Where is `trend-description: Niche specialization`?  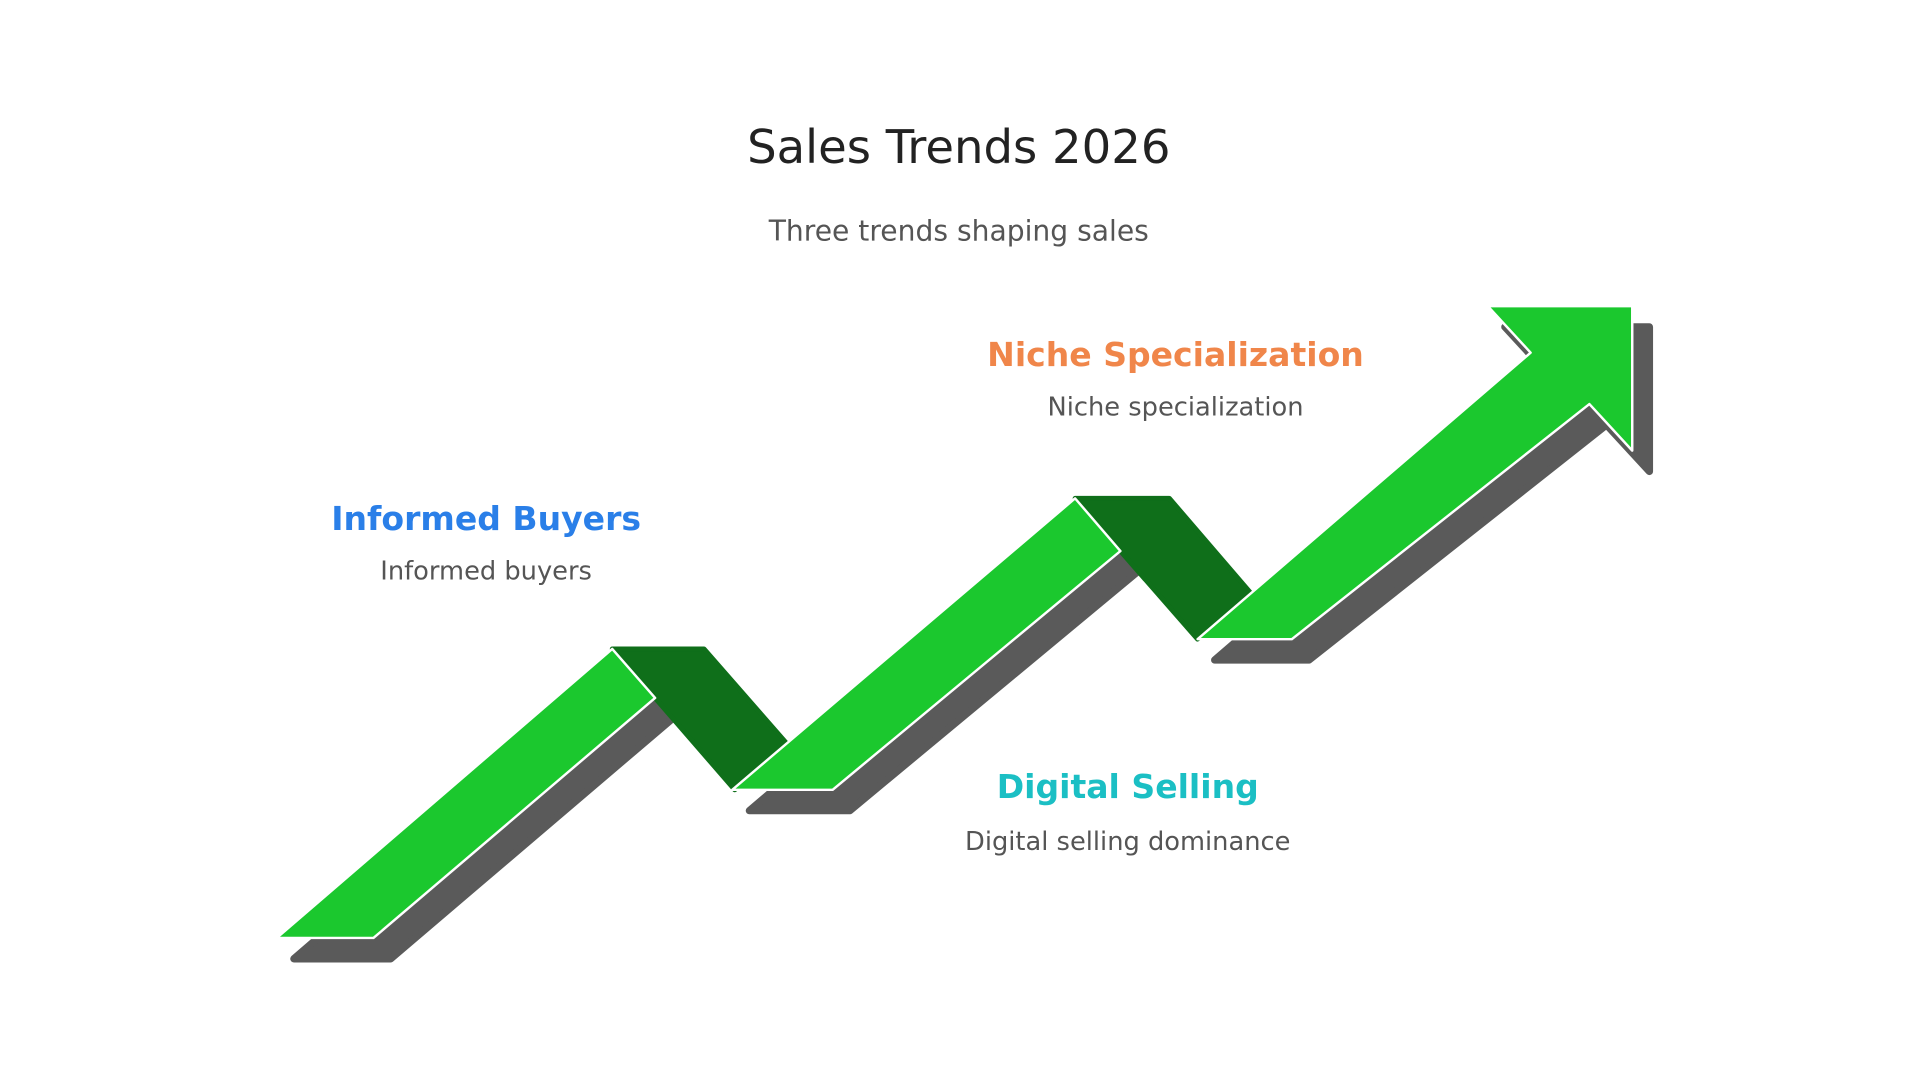 trend-description: Niche specialization is located at coordinates (1175, 407).